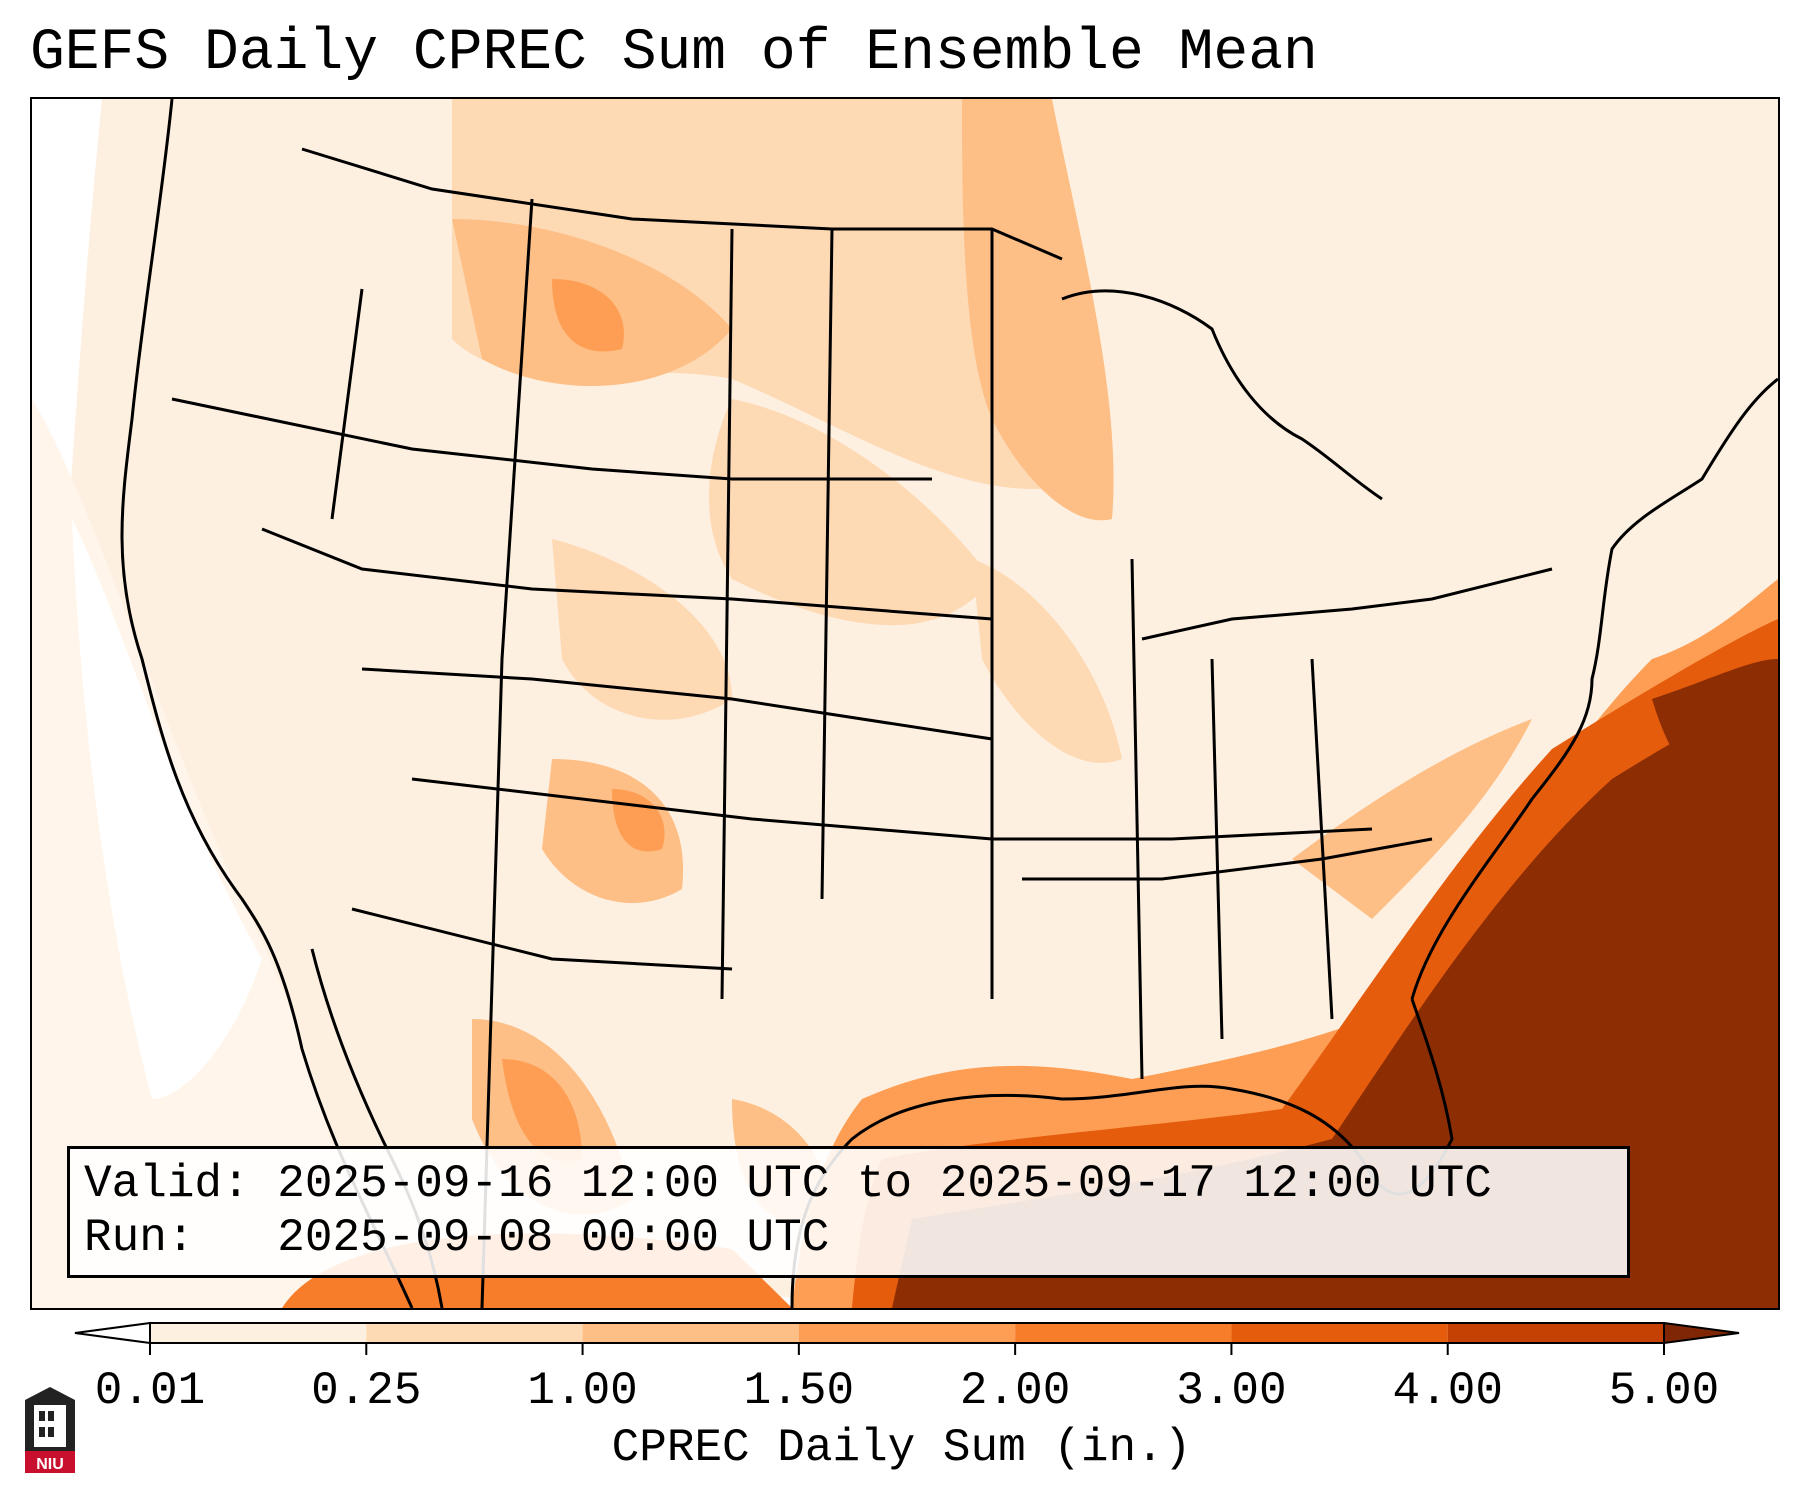 Image resolution: width=1803 pixels, height=1500 pixels. I want to click on southeast-coastal, so click(1412, 819).